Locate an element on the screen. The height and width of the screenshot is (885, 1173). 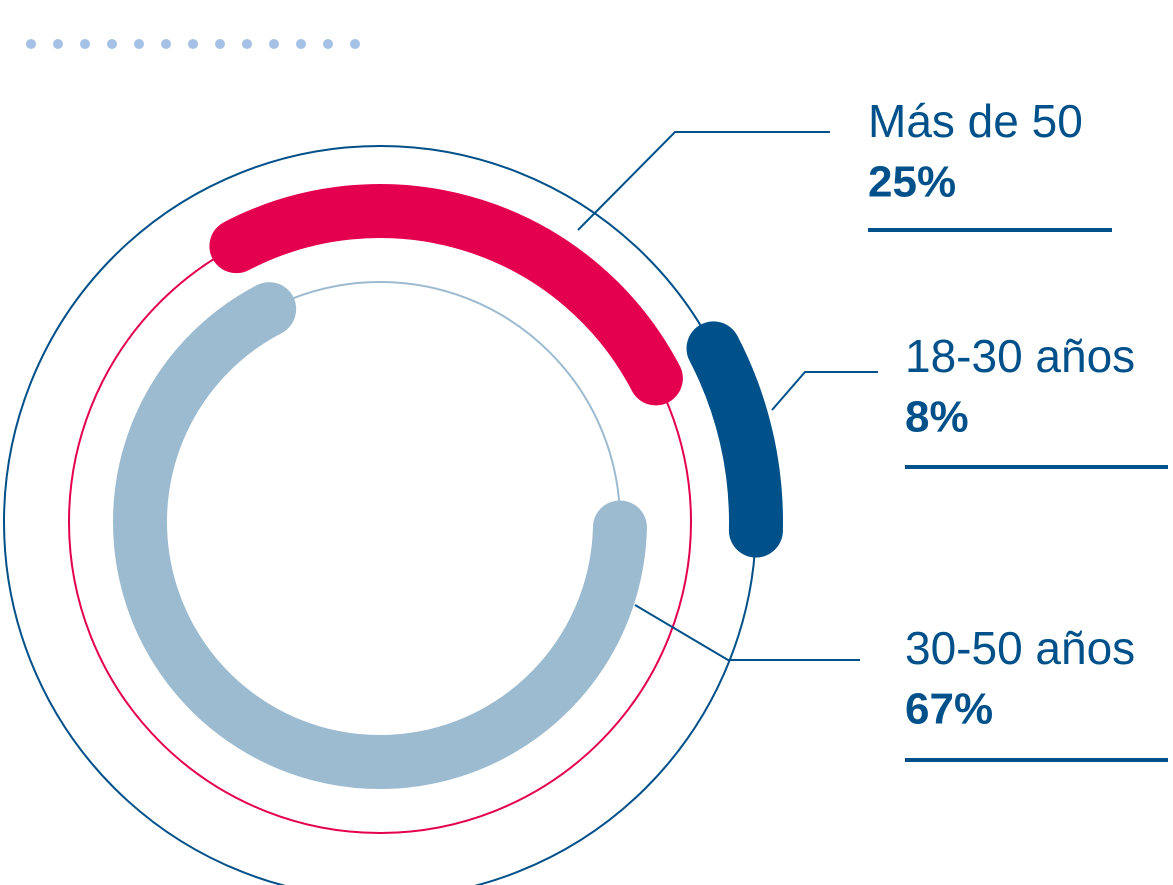
category-label: Más de 50 is located at coordinates (975, 121).